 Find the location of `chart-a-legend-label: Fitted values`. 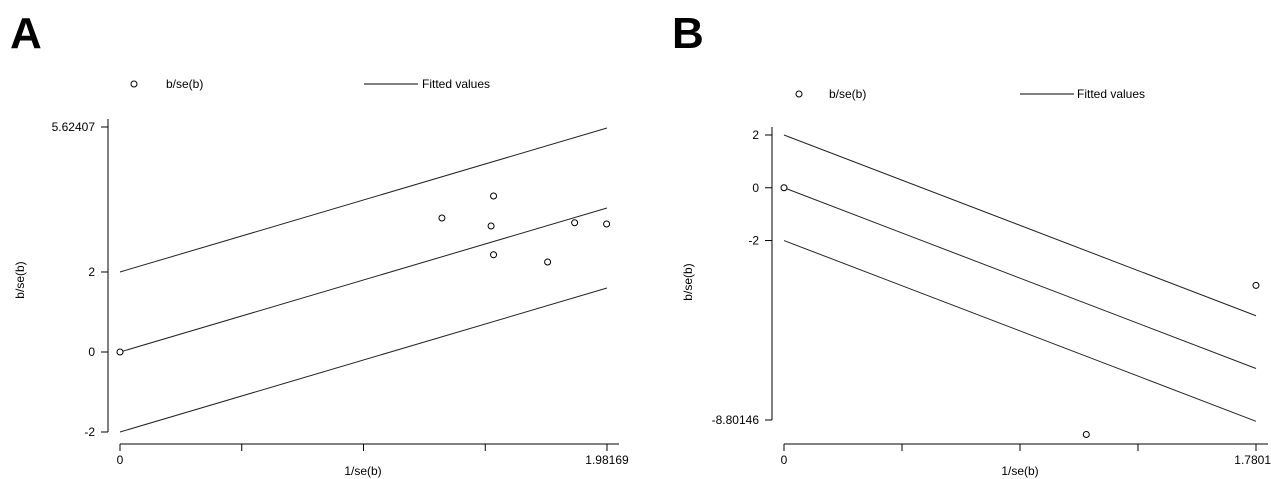

chart-a-legend-label: Fitted values is located at coordinates (456, 84).